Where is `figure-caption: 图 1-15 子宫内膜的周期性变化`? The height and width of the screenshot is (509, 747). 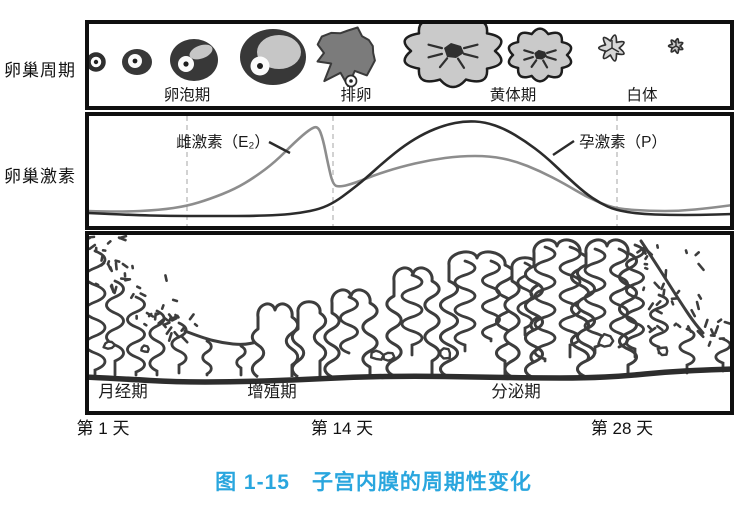
figure-caption: 图 1-15 子宫内膜的周期性变化 is located at coordinates (373, 481).